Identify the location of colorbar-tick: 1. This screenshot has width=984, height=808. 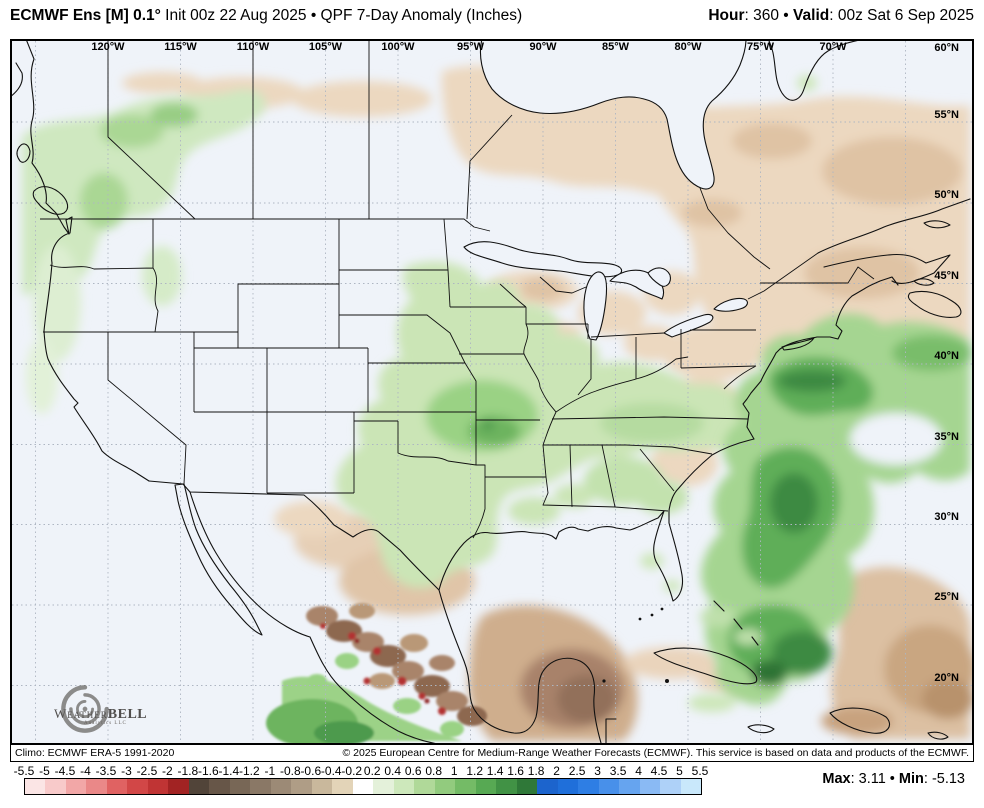
(454, 771).